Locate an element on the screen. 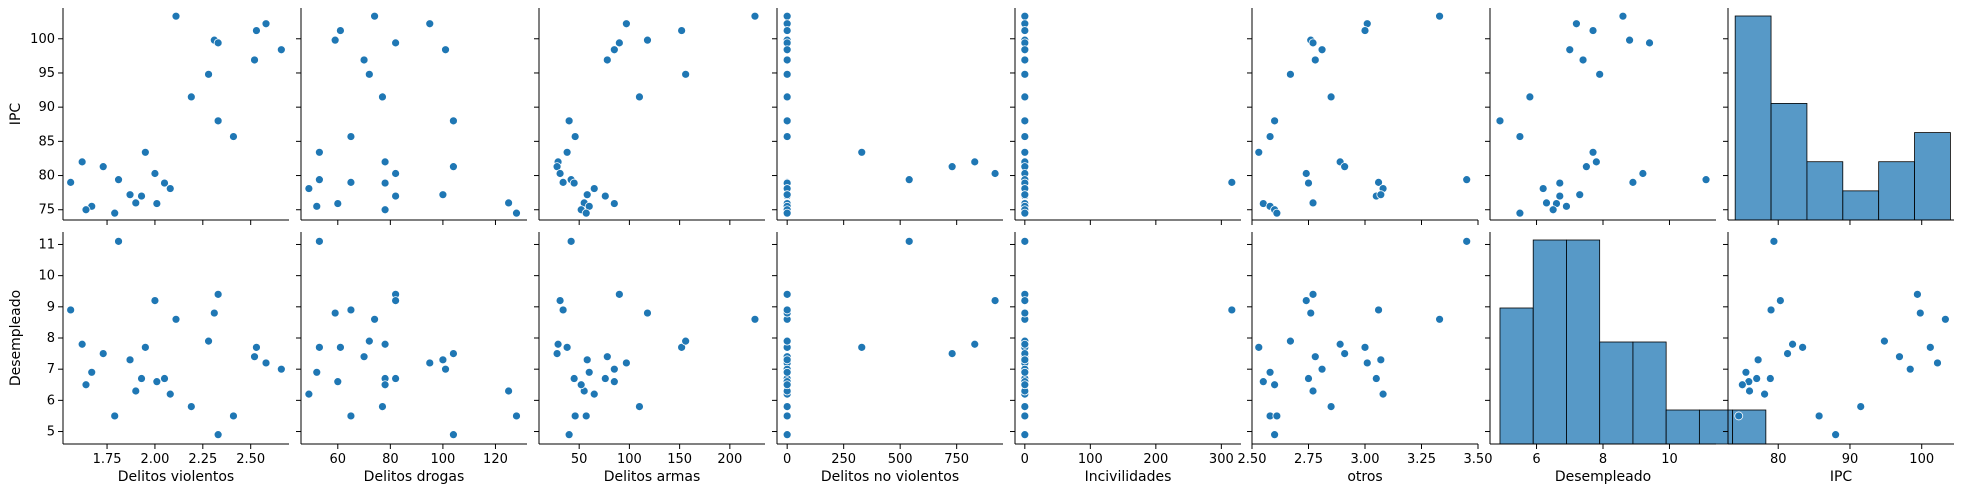 The image size is (1966, 496). y-tick-label-ipc-1: 80 is located at coordinates (46, 176).